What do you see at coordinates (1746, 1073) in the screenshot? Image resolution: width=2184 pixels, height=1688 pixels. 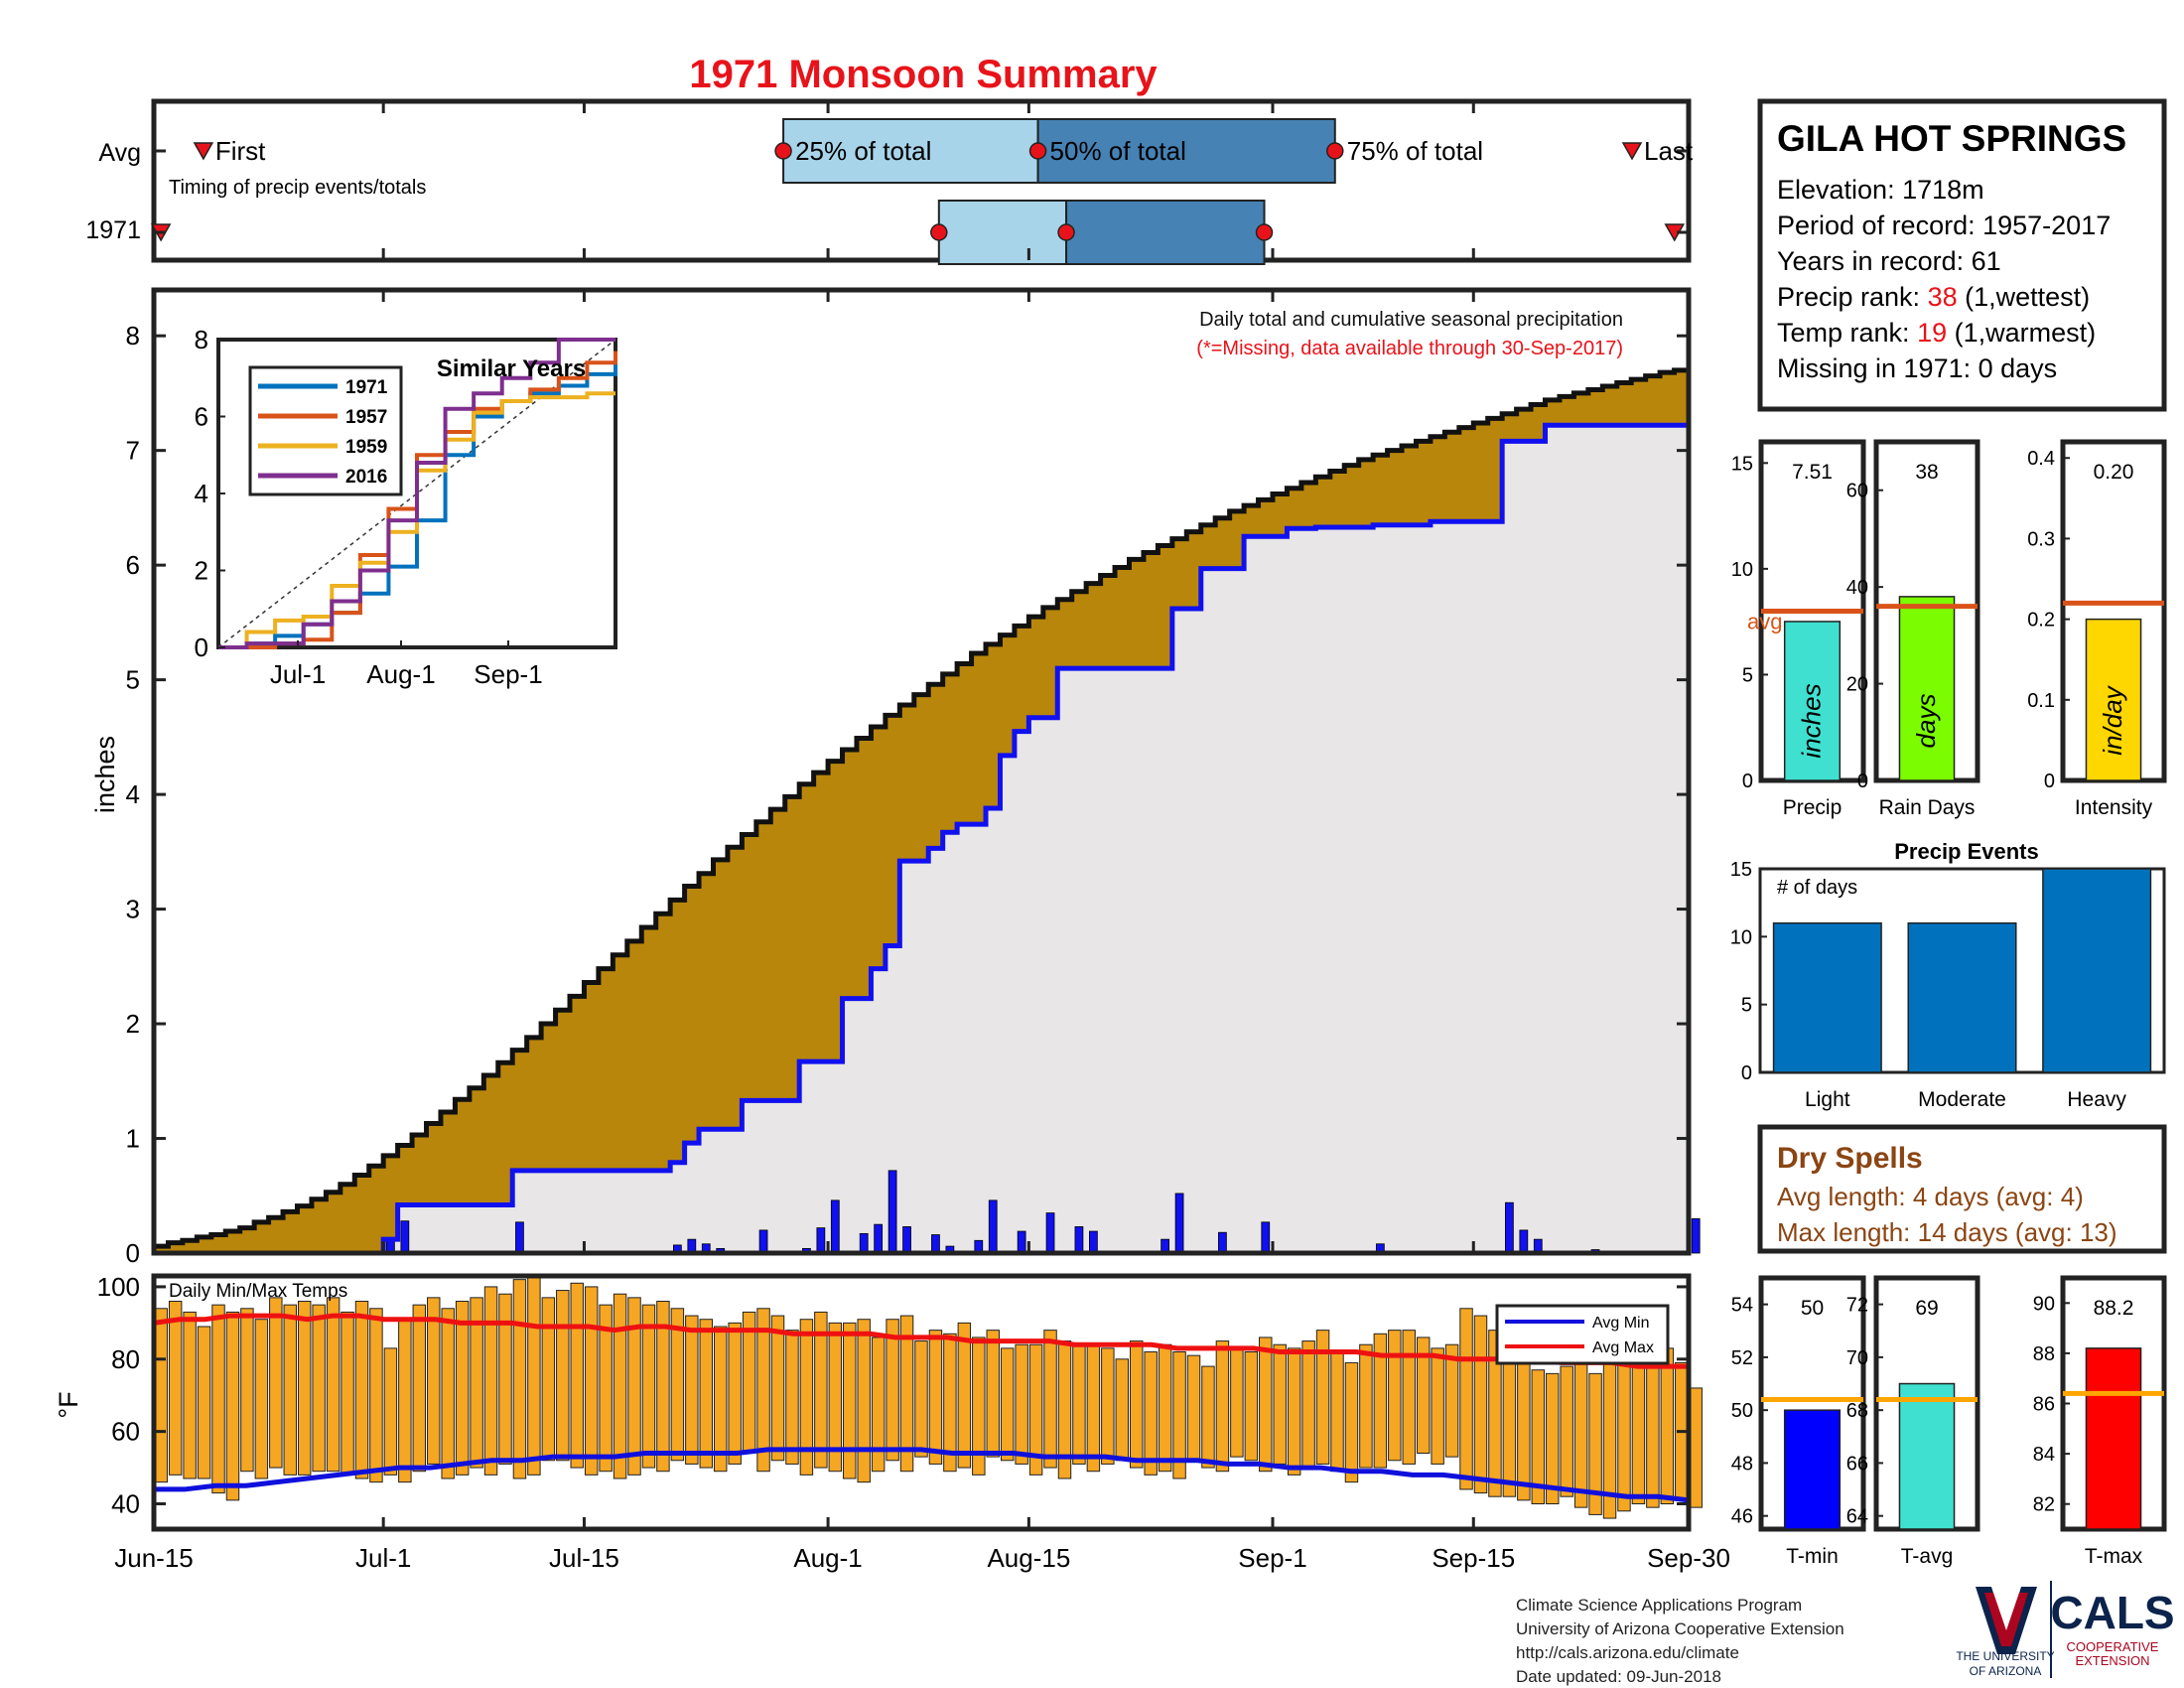 I see `events-ytick-label: 0` at bounding box center [1746, 1073].